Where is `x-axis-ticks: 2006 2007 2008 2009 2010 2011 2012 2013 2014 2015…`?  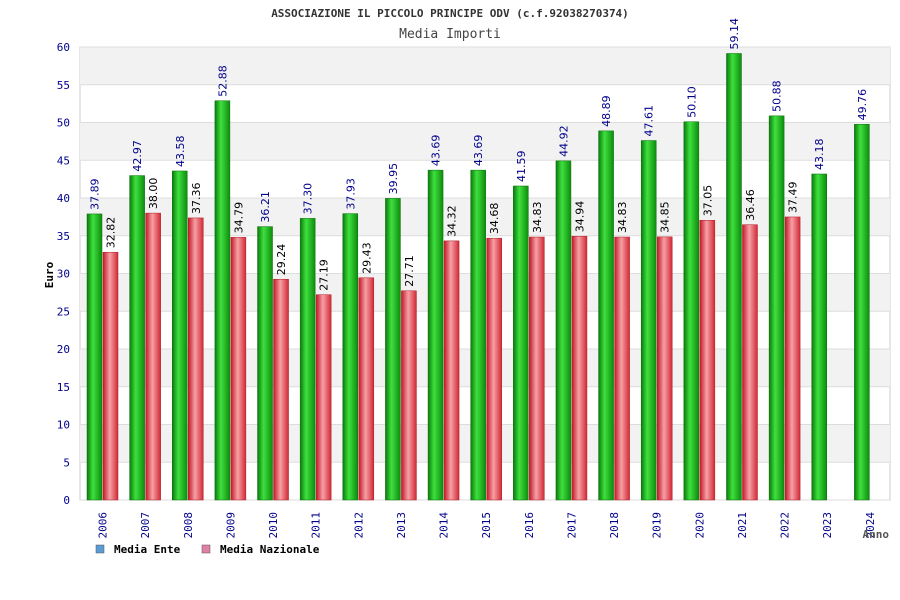
x-axis-ticks: 2006 2007 2008 2009 2010 2011 2012 2013 2014 2015… is located at coordinates (487, 525).